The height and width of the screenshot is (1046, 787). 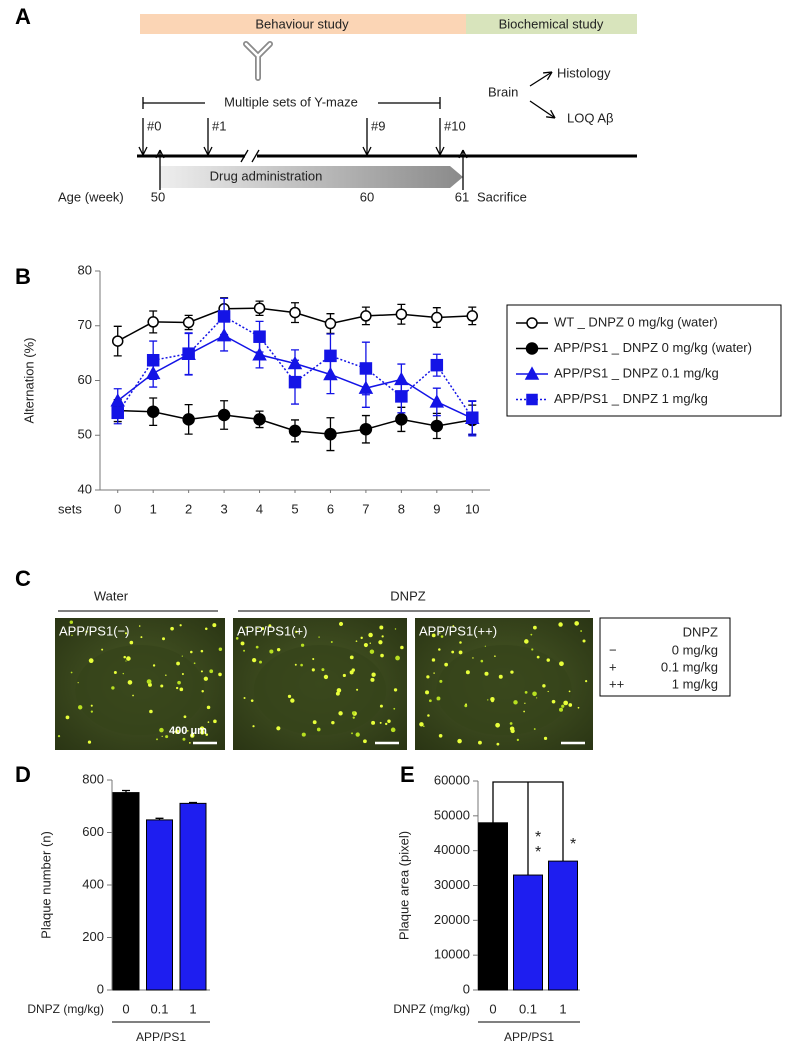 What do you see at coordinates (503, 91) in the screenshot?
I see `brain-label: Brain` at bounding box center [503, 91].